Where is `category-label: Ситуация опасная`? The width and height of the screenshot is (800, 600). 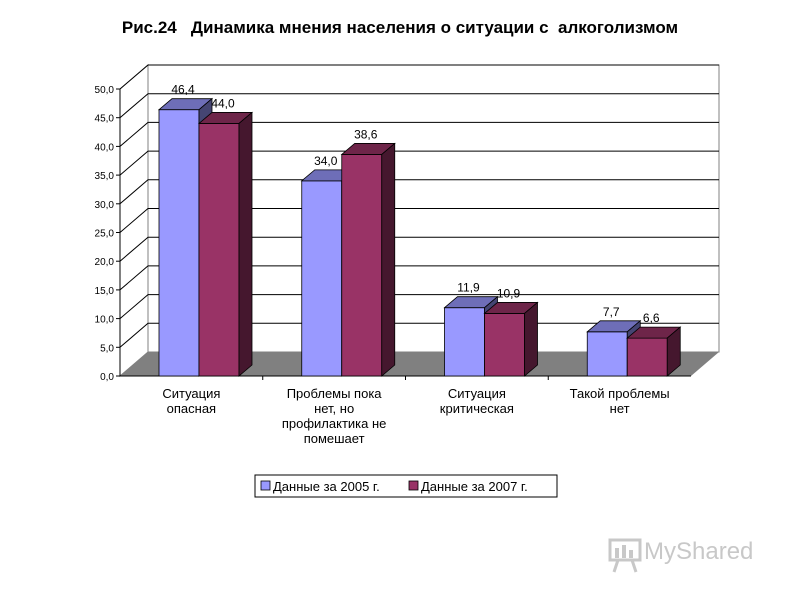 category-label: Ситуация опасная is located at coordinates (191, 401).